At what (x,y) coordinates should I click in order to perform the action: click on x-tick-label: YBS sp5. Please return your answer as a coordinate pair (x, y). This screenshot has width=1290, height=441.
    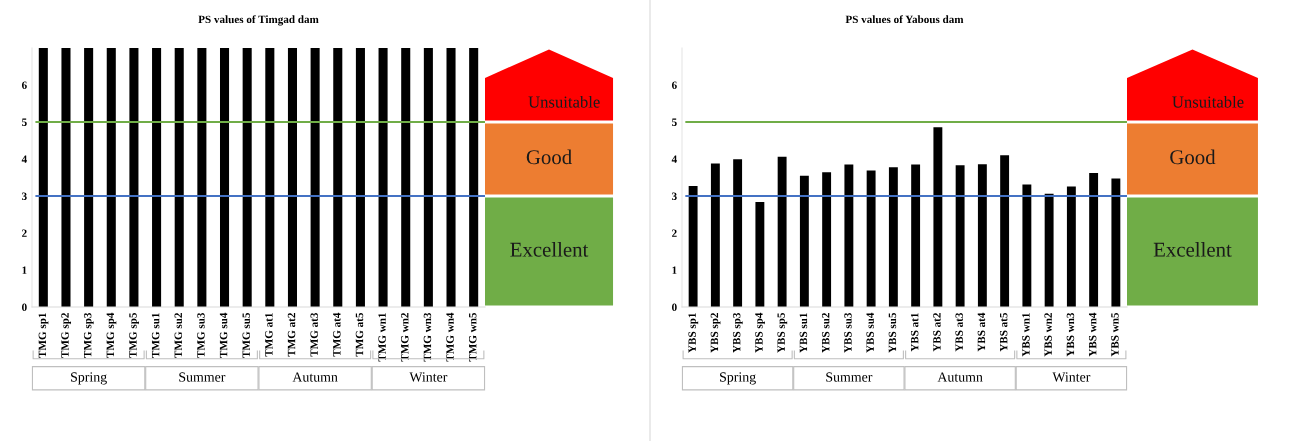
    Looking at the image, I should click on (782, 332).